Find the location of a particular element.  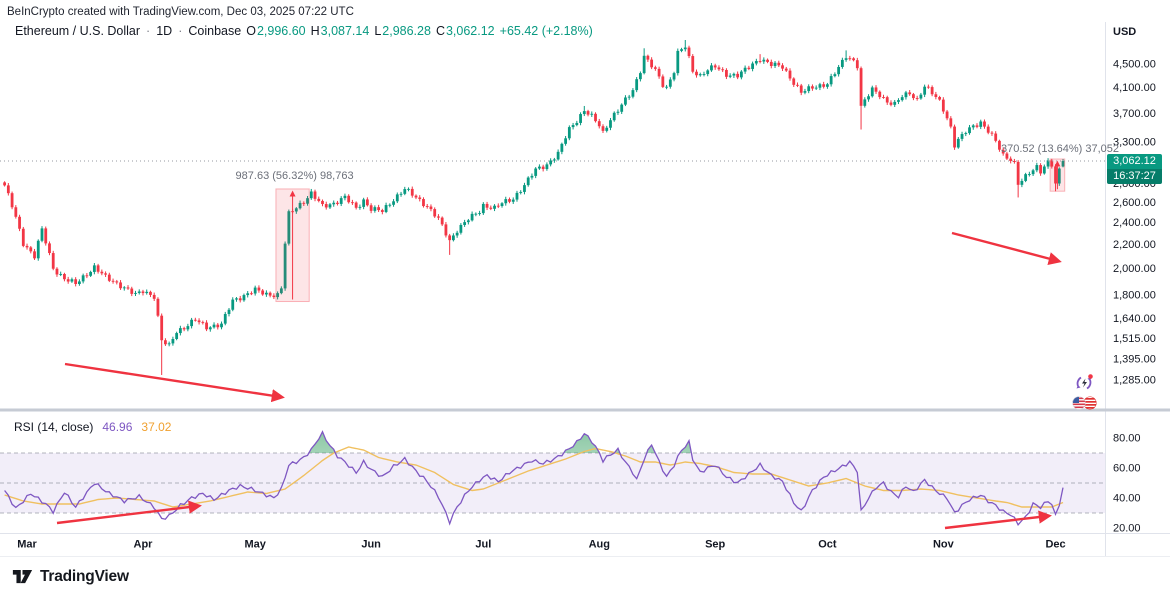

rsi-indicator-legend: RSI (14, close) 46.96 37.02 is located at coordinates (92, 427).